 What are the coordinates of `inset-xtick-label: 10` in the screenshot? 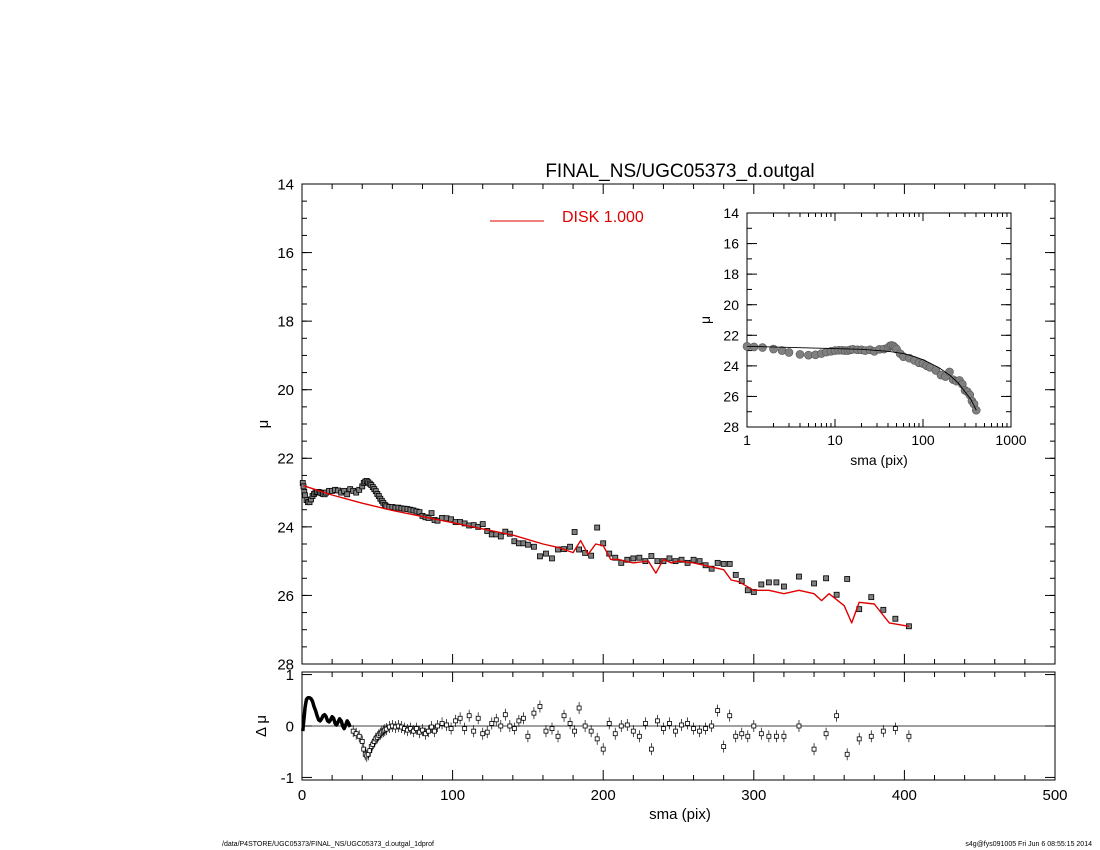 It's located at (835, 440).